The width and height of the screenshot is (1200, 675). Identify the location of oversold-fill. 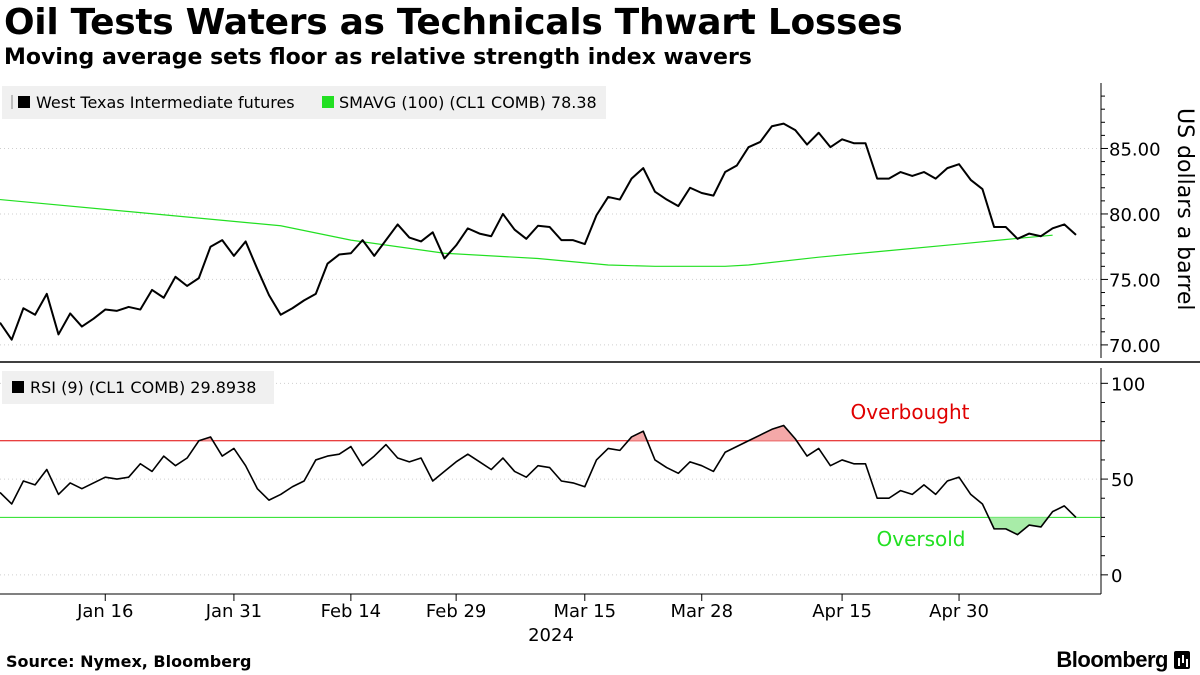
(1018, 526).